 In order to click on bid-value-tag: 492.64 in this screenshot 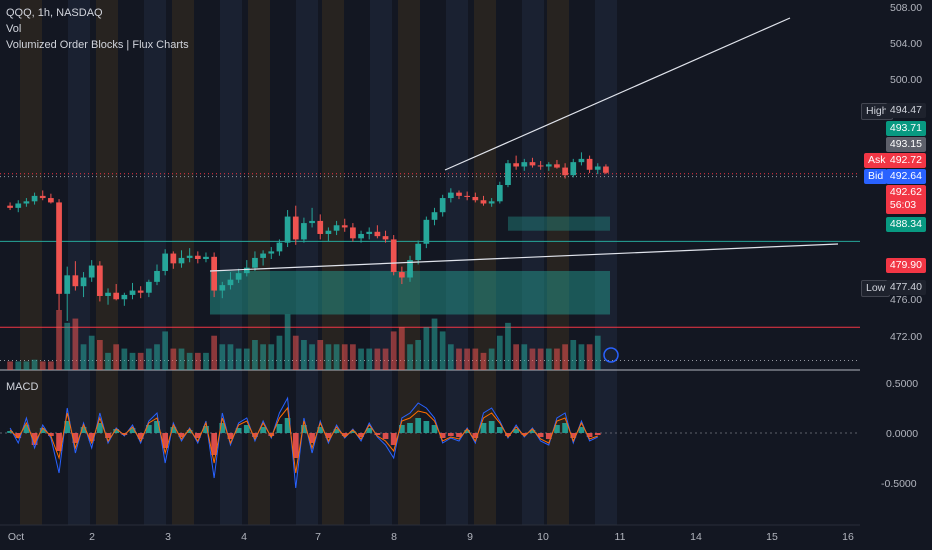, I will do `click(905, 176)`.